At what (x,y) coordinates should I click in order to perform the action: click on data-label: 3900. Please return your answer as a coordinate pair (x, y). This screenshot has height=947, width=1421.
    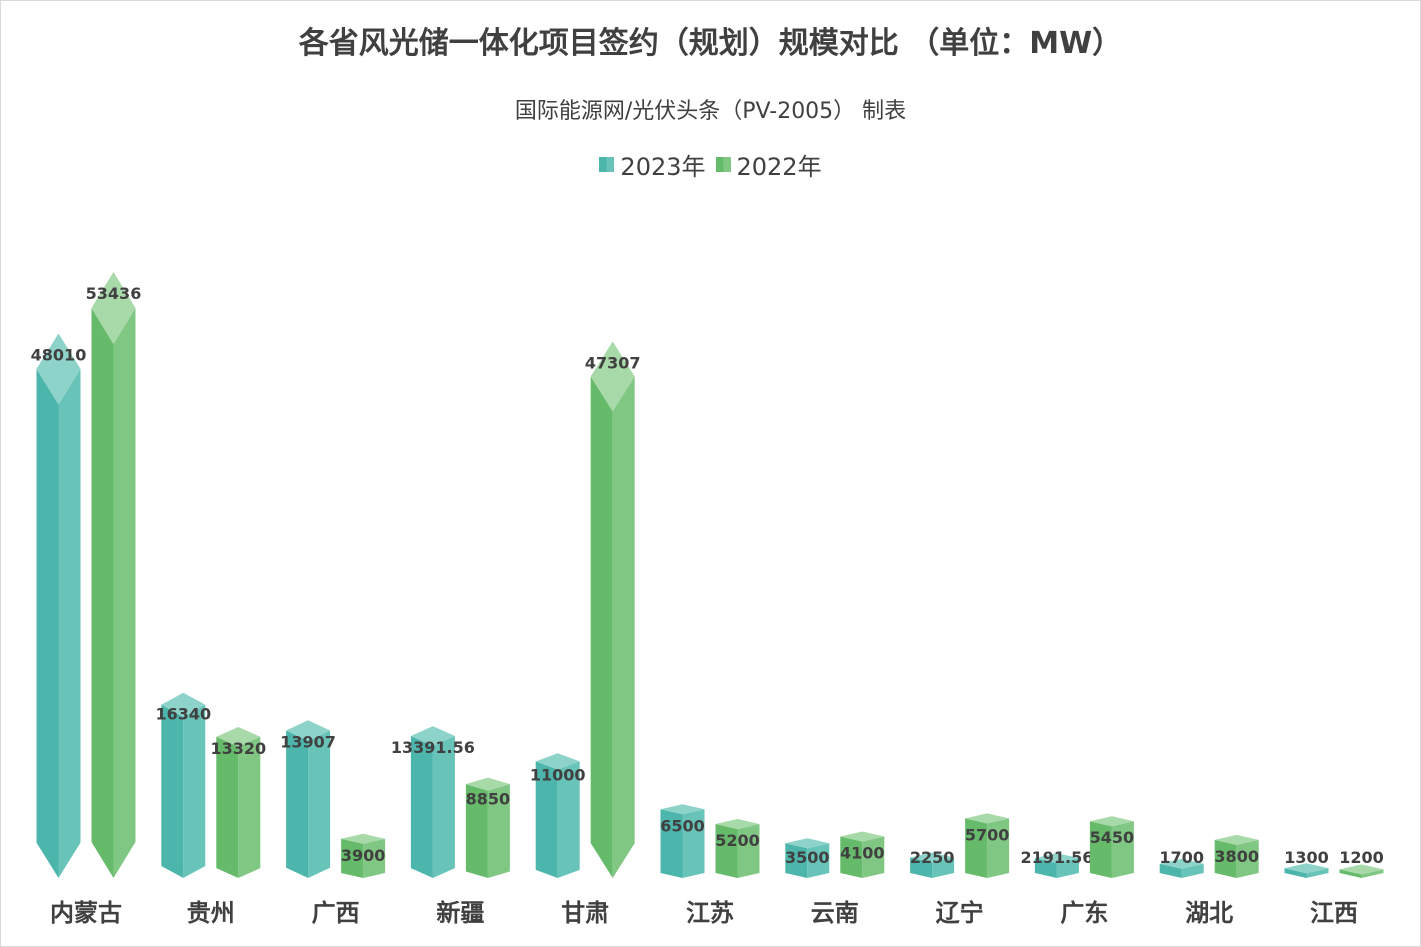
    Looking at the image, I should click on (363, 855).